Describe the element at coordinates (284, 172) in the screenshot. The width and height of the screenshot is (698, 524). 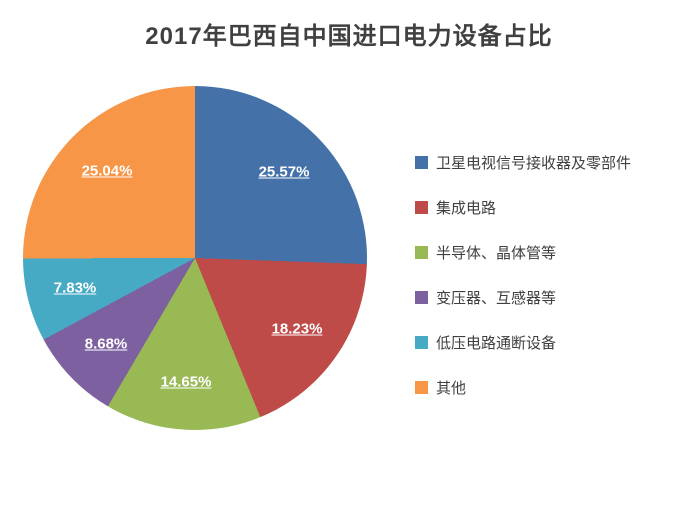
I see `pie-slice-label: 25.57%` at that location.